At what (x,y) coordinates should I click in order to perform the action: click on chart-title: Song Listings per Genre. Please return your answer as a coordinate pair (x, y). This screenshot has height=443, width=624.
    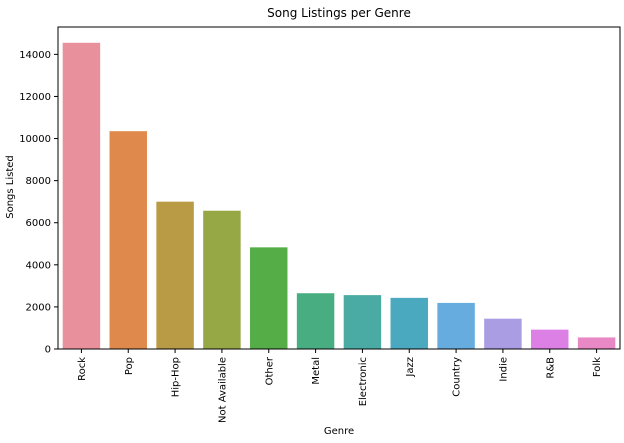
    Looking at the image, I should click on (339, 13).